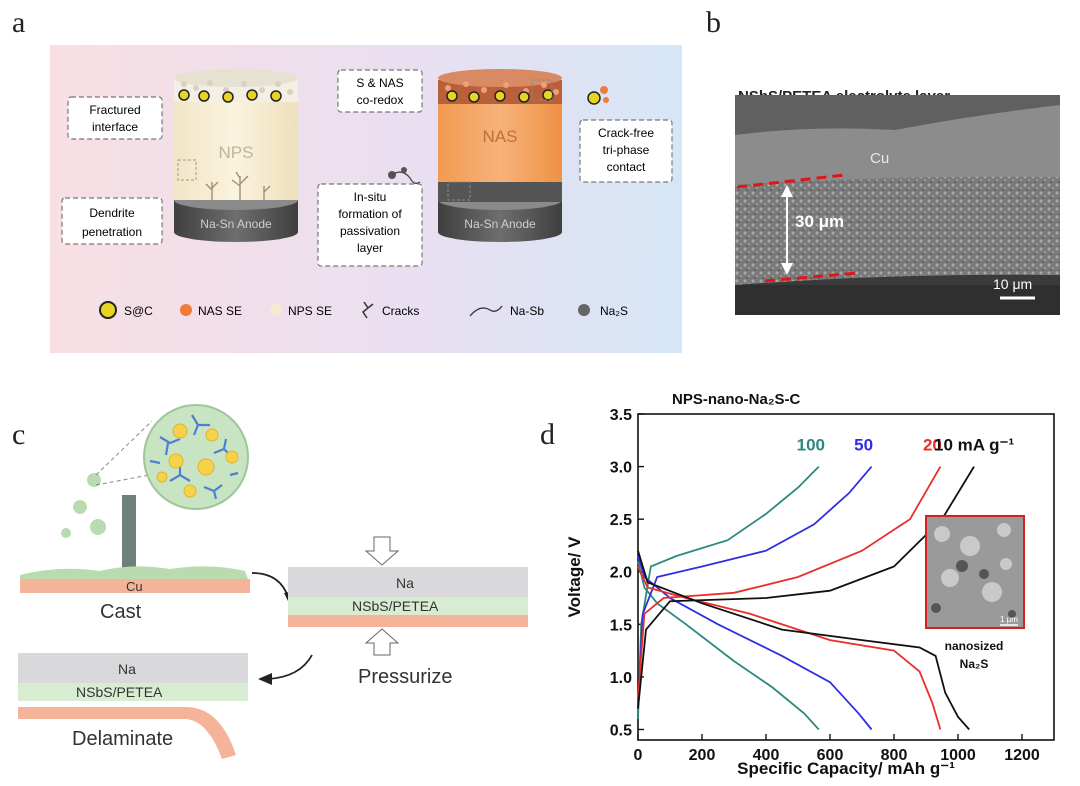 The width and height of the screenshot is (1080, 786). Describe the element at coordinates (270, 585) in the screenshot. I see `arrow-cast-to-press` at that location.